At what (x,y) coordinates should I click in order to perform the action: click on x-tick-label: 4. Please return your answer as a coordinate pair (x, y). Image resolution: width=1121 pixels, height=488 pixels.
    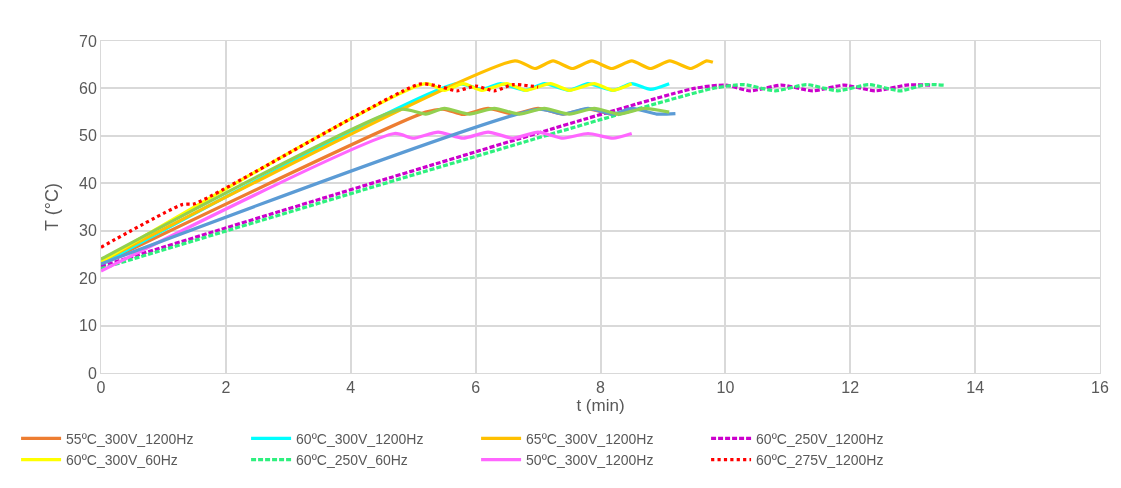
    Looking at the image, I should click on (351, 388).